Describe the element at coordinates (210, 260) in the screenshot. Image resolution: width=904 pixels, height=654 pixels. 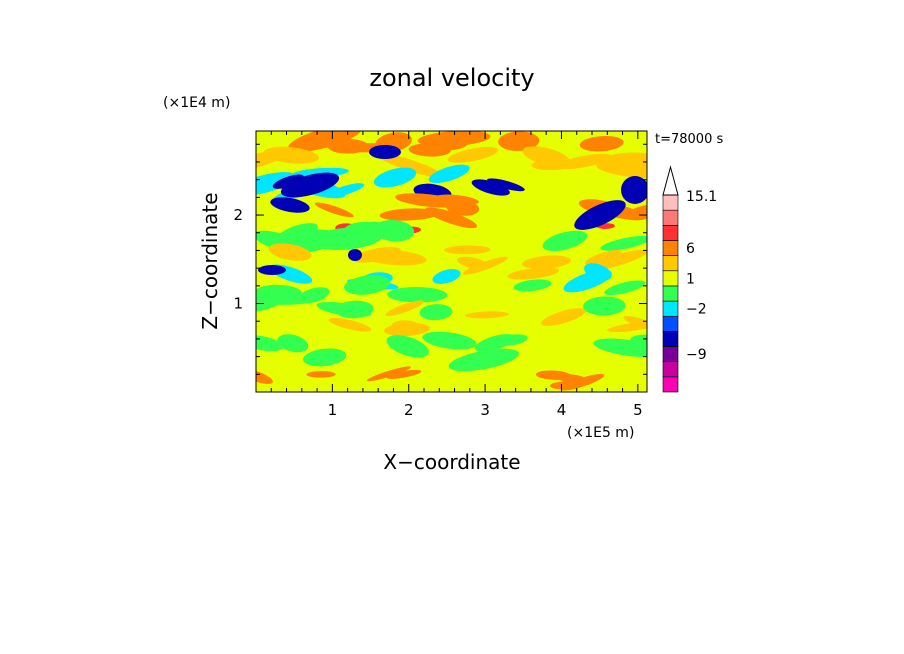
I see `y-axis-label: Z−coordinate` at that location.